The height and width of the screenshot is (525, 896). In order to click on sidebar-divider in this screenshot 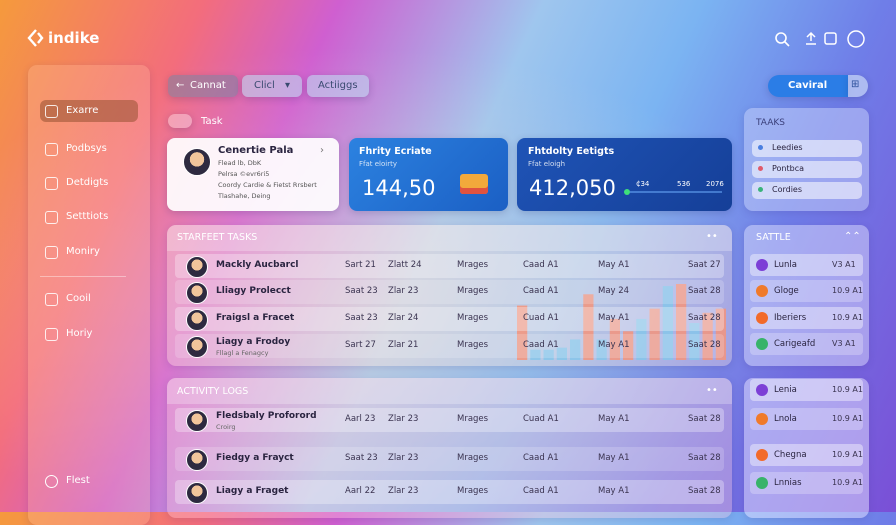, I will do `click(83, 276)`.